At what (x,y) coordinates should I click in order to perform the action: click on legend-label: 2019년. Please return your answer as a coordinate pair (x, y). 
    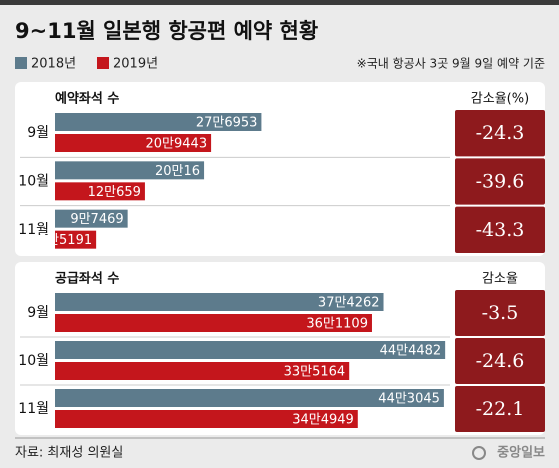
    Looking at the image, I should click on (135, 64).